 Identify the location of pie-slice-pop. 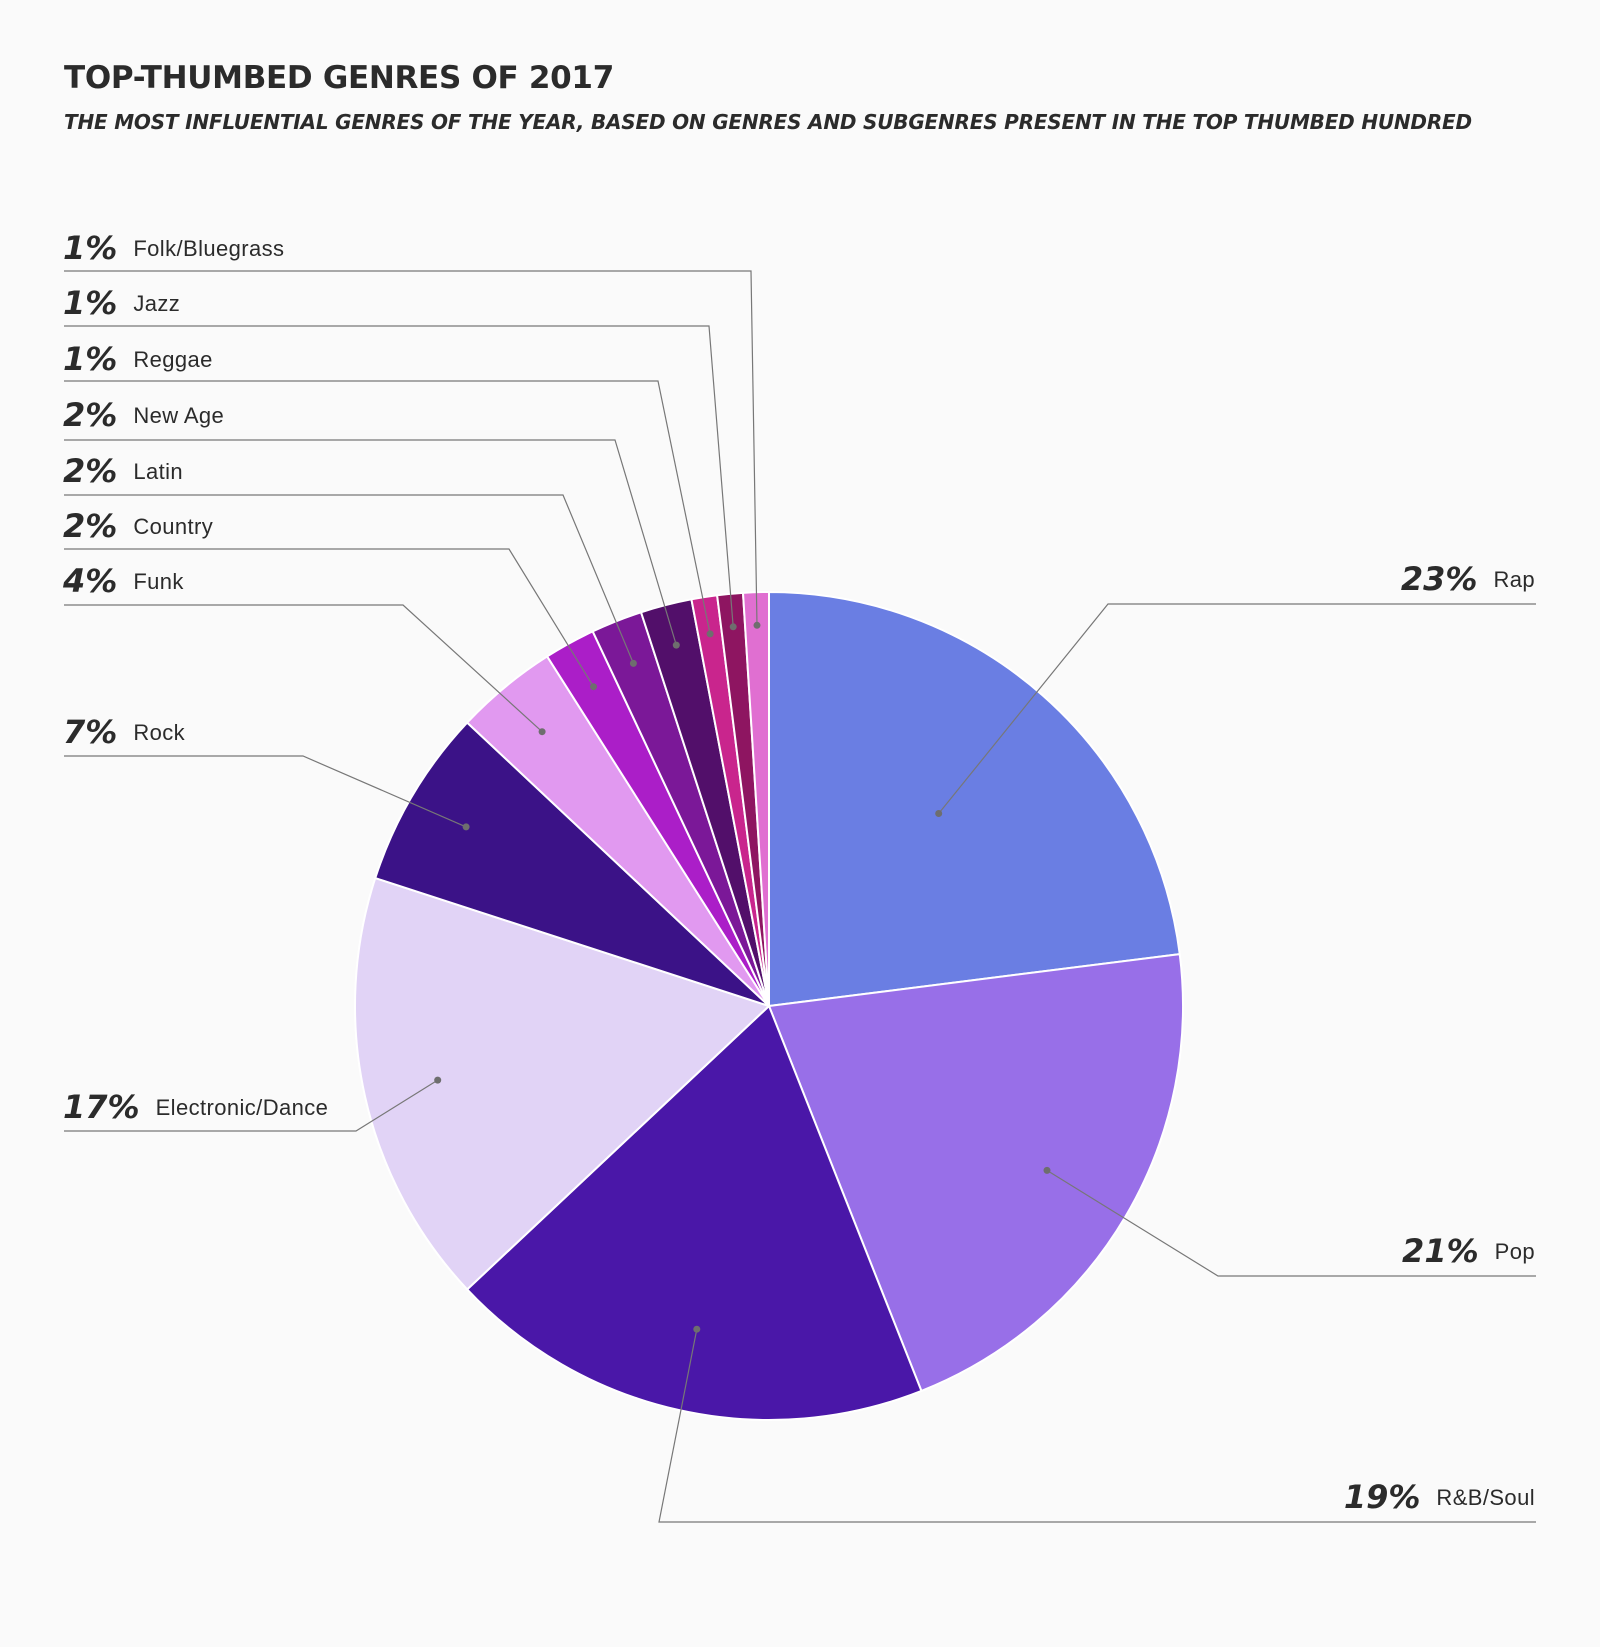
(976, 1172).